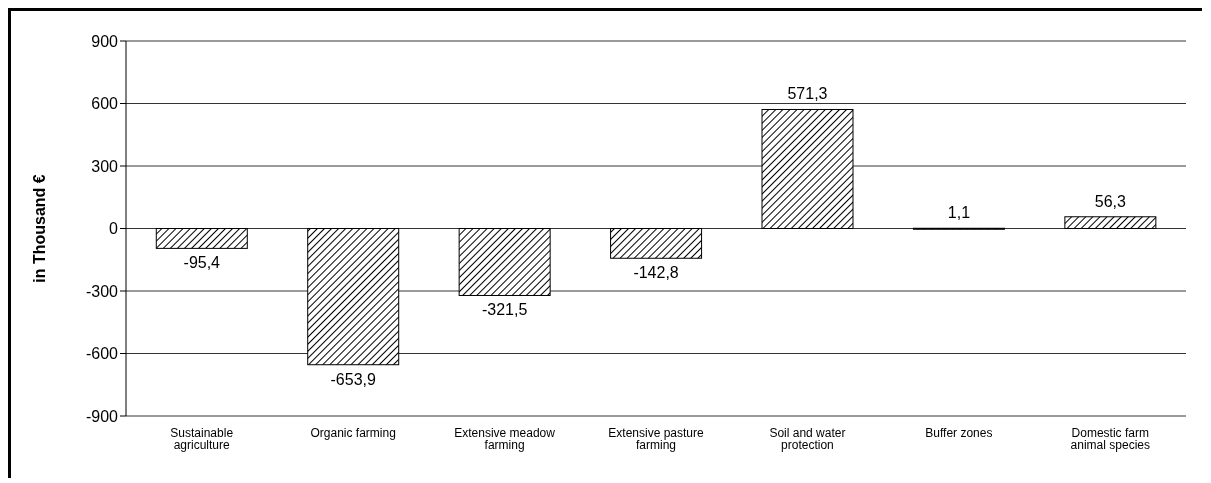  I want to click on data-label: 56,3, so click(1110, 201).